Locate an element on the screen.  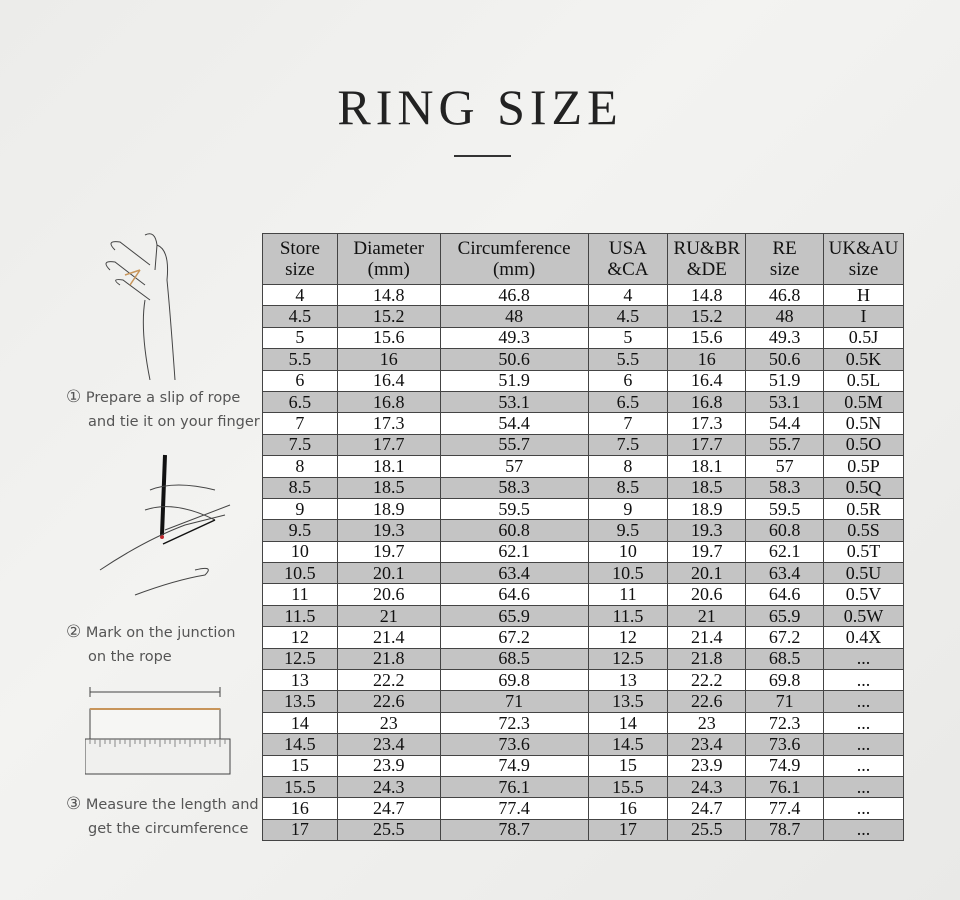
table-row: 8.5 18.5 58.3 8.5 18.5 58.3 0.5Q is located at coordinates (583, 487).